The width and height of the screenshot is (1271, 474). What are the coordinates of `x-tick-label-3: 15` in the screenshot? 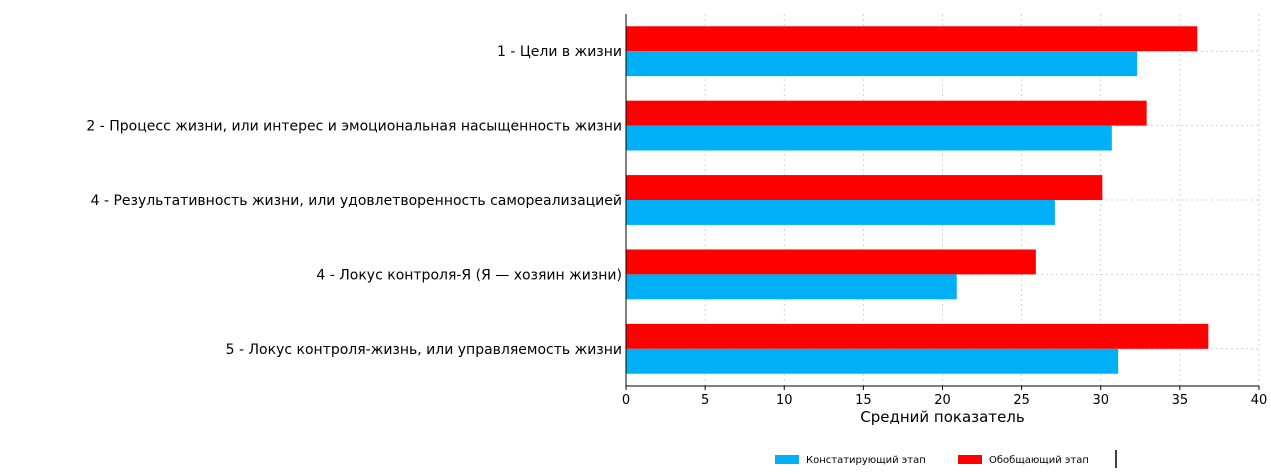 It's located at (863, 400).